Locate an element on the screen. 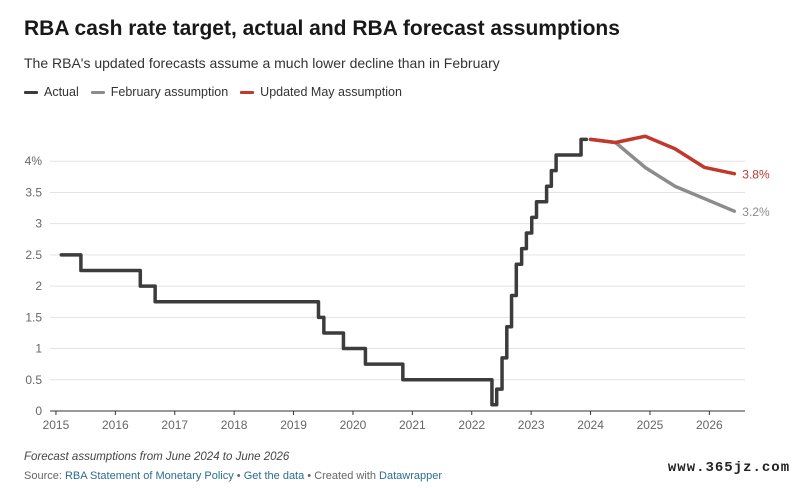 The image size is (795, 488). x-tick-label: 2016 is located at coordinates (115, 425).